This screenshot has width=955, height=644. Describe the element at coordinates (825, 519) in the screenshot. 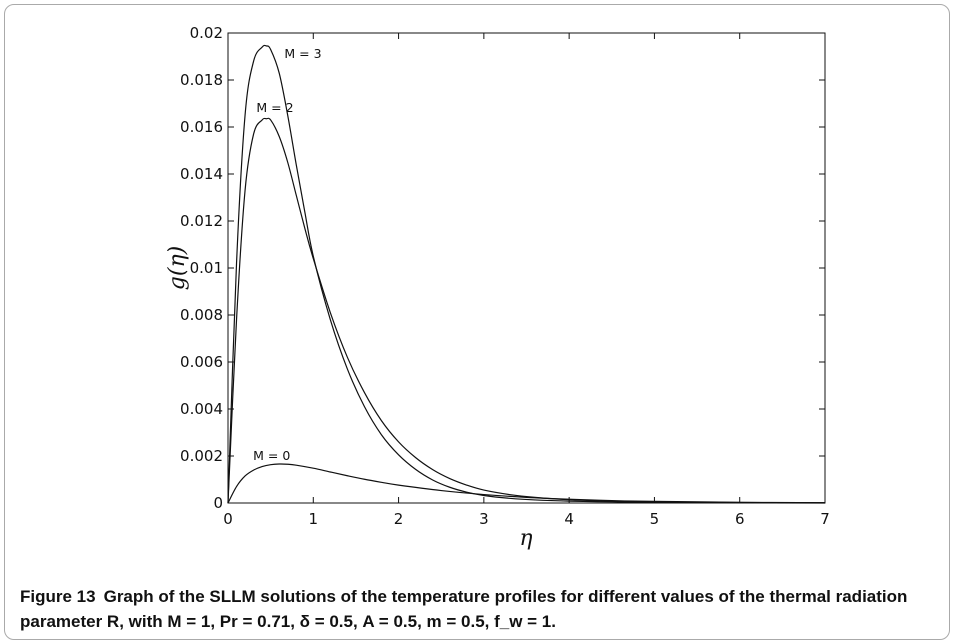

I see `x-tick-label: 7` at that location.